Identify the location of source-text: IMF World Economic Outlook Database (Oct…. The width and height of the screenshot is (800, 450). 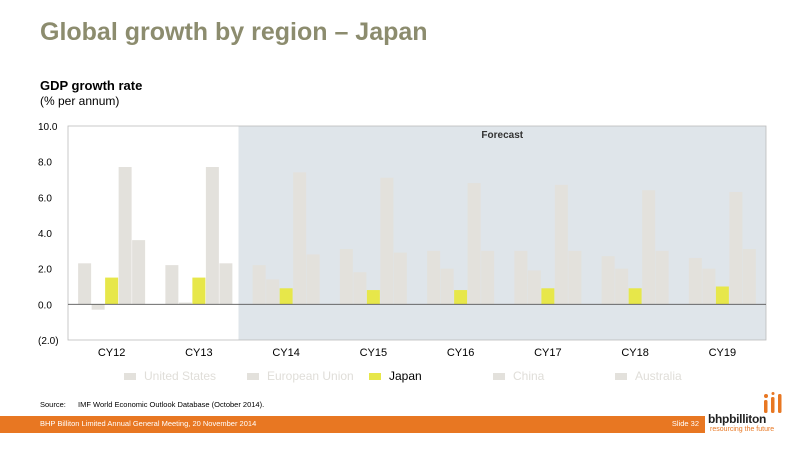
(171, 404).